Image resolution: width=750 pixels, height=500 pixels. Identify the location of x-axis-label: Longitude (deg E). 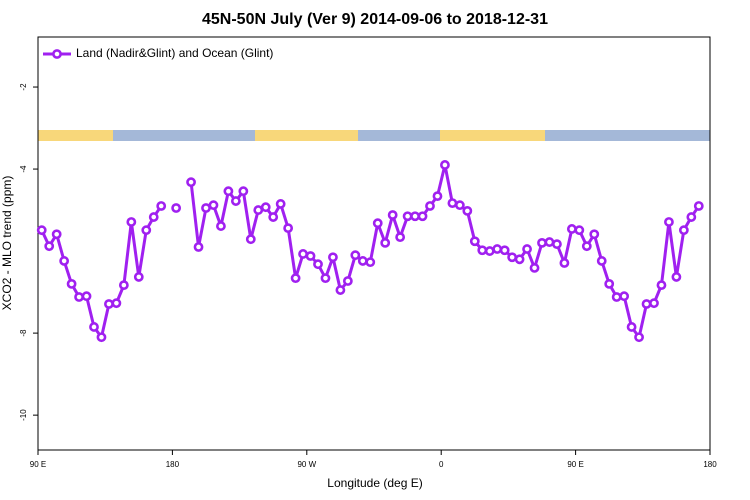
(374, 483).